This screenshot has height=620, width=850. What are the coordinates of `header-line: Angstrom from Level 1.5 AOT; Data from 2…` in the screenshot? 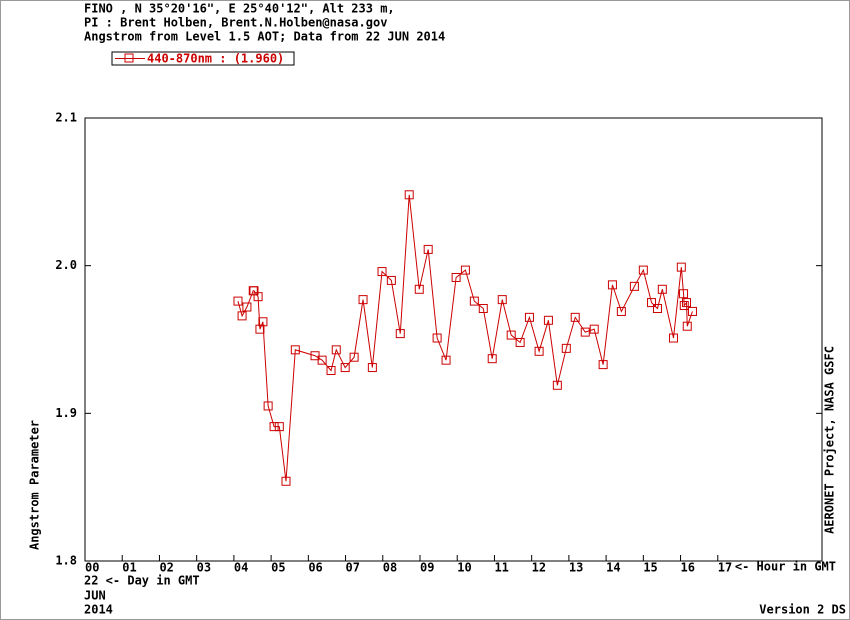 It's located at (264, 37).